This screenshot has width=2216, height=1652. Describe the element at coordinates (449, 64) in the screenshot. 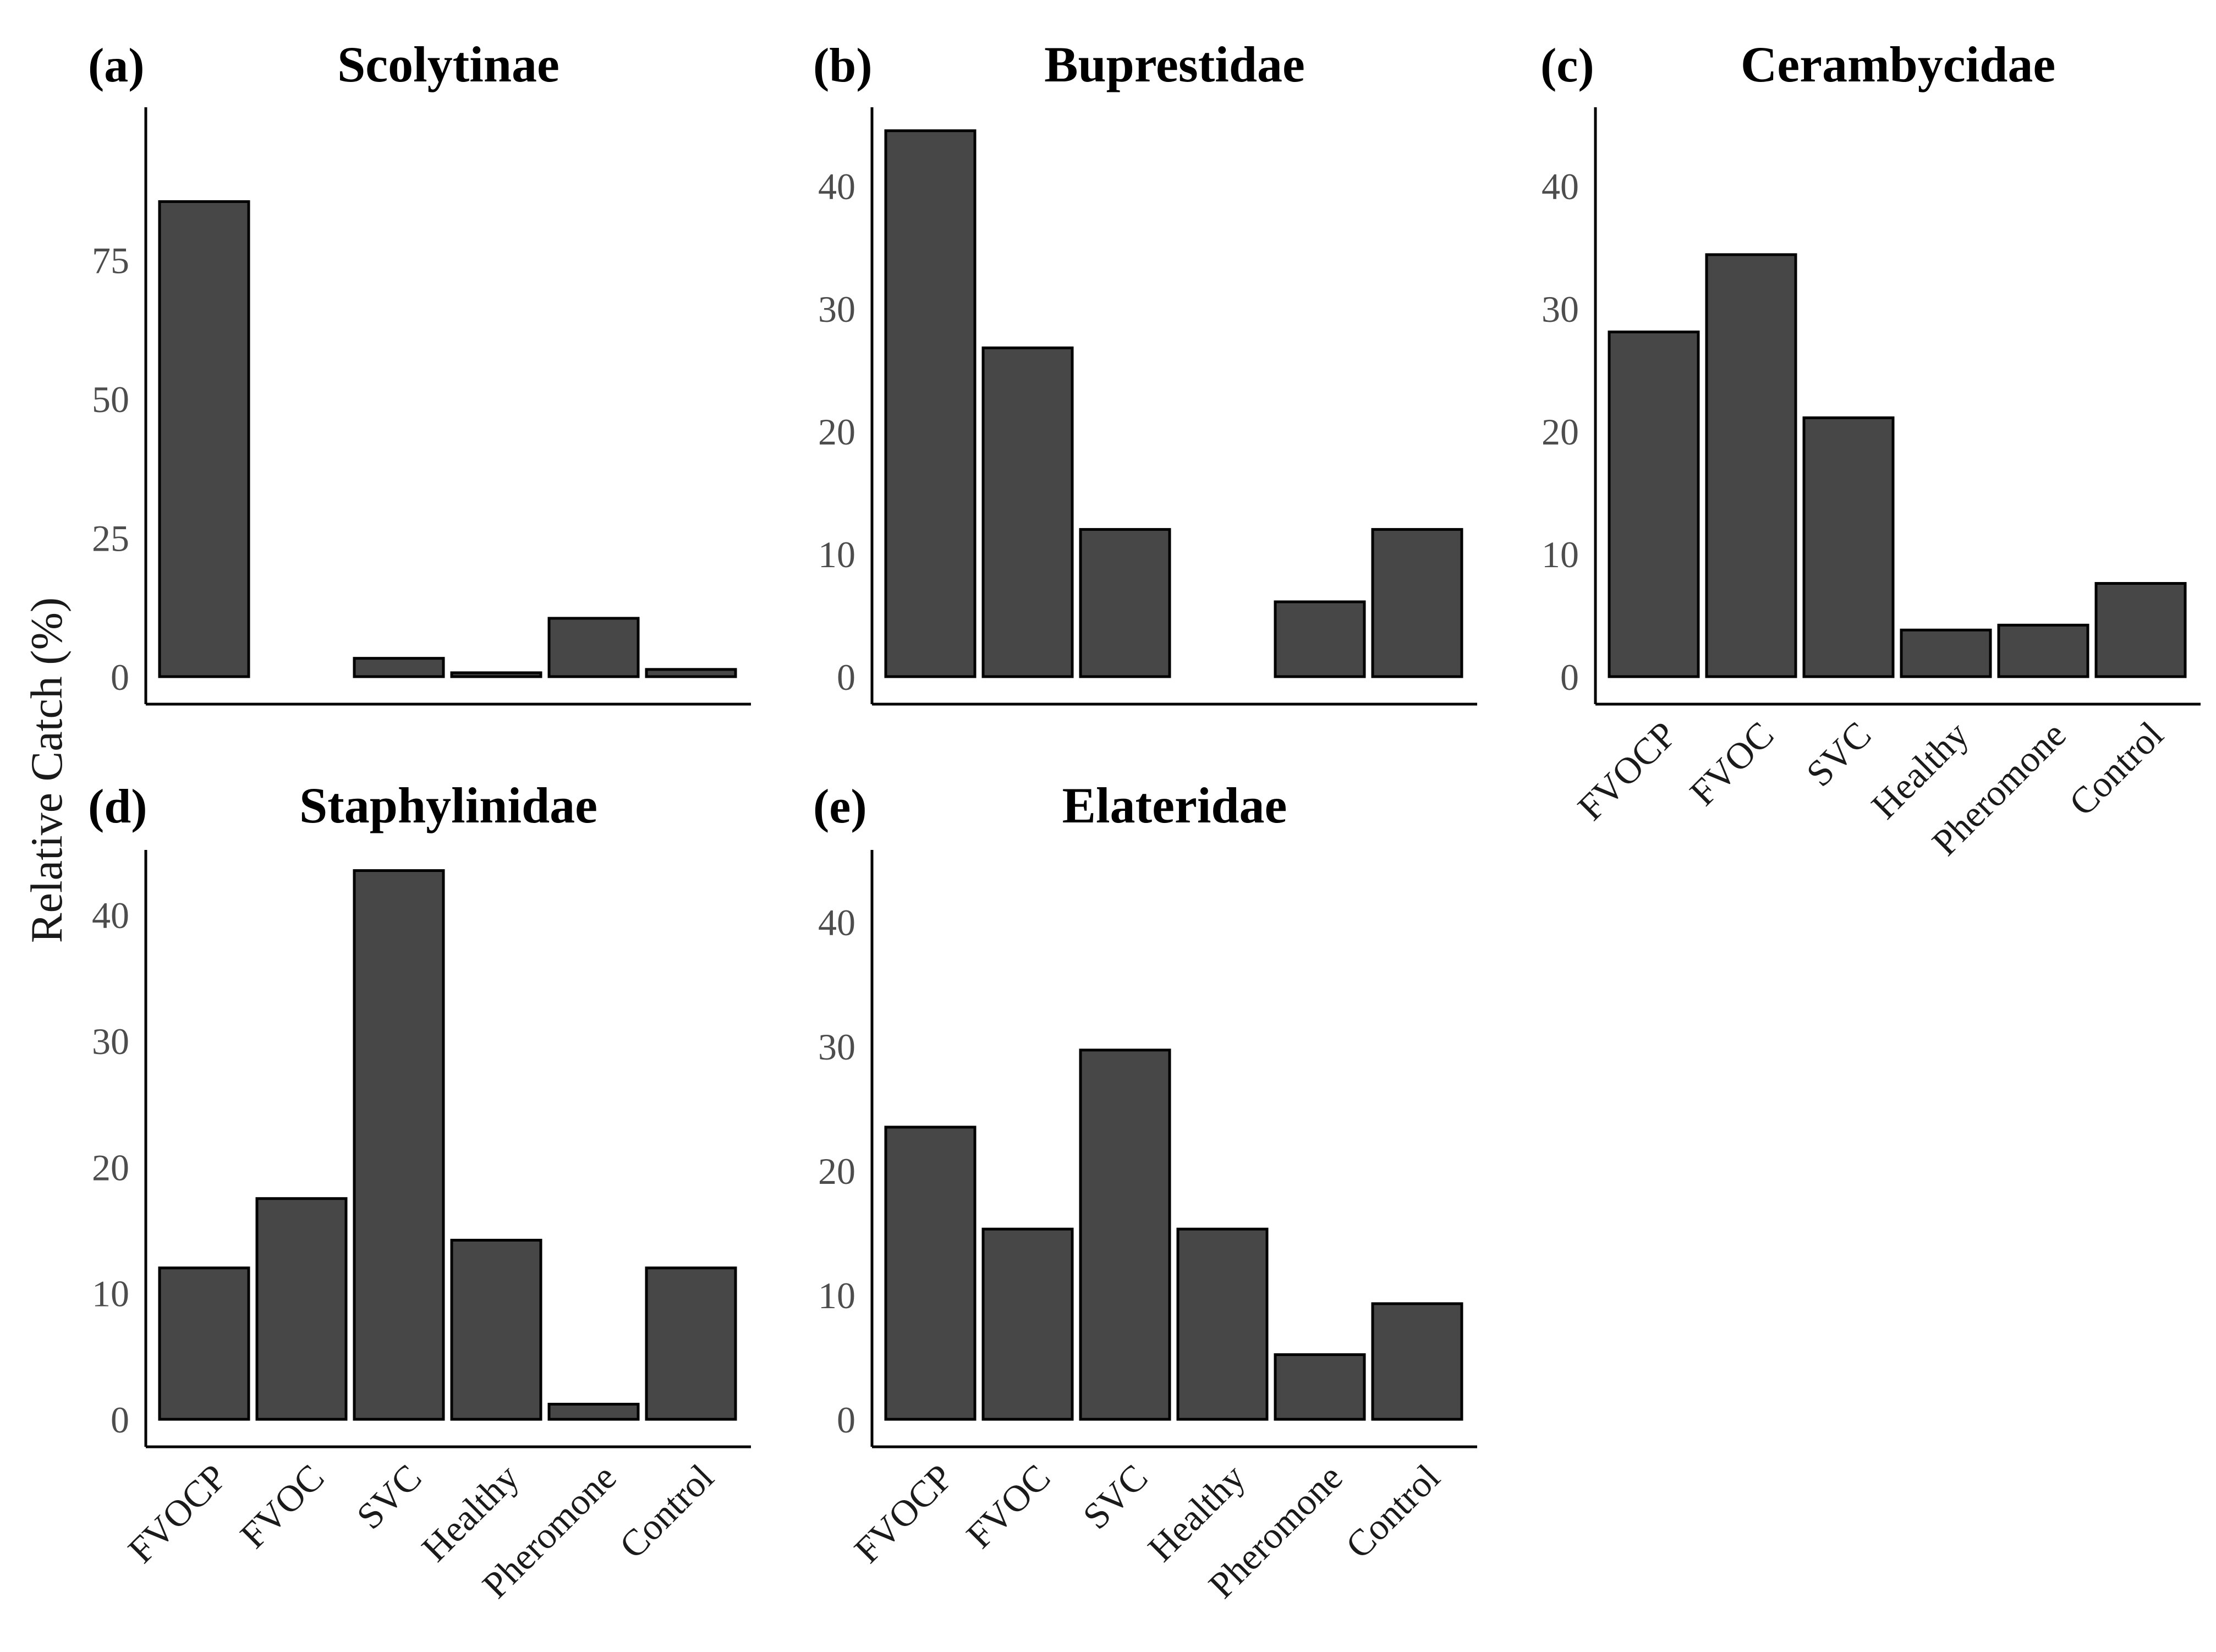

I see `panel-title: Scolytinae` at that location.